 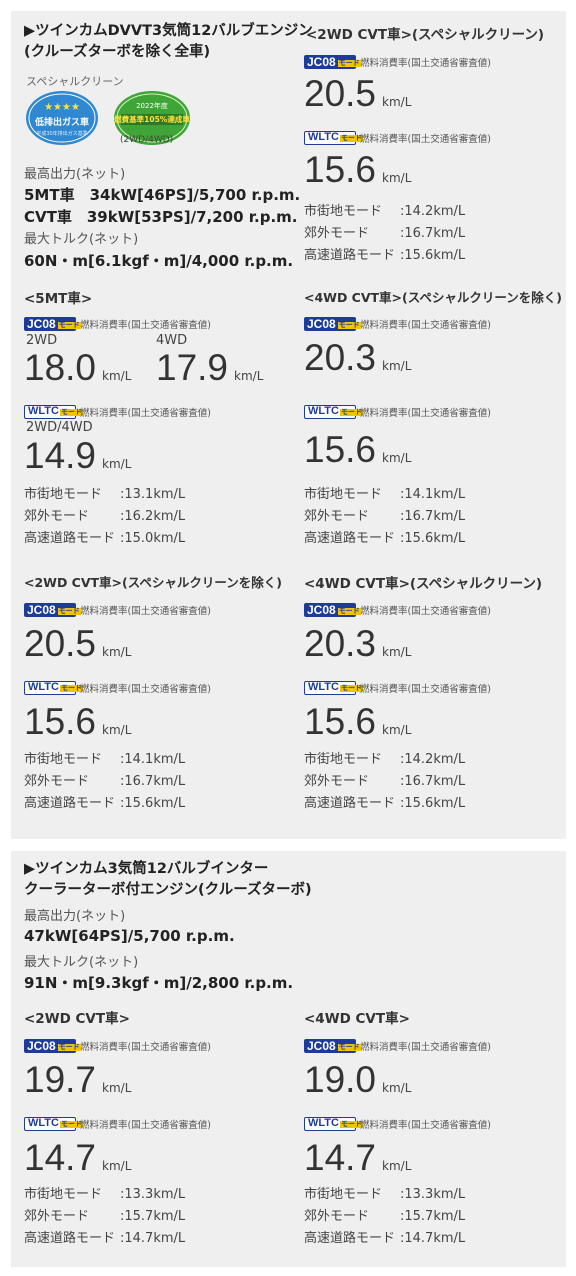 What do you see at coordinates (433, 516) in the screenshot?
I see `cvt4wd-exspecial-suburb: :16.7km/L` at bounding box center [433, 516].